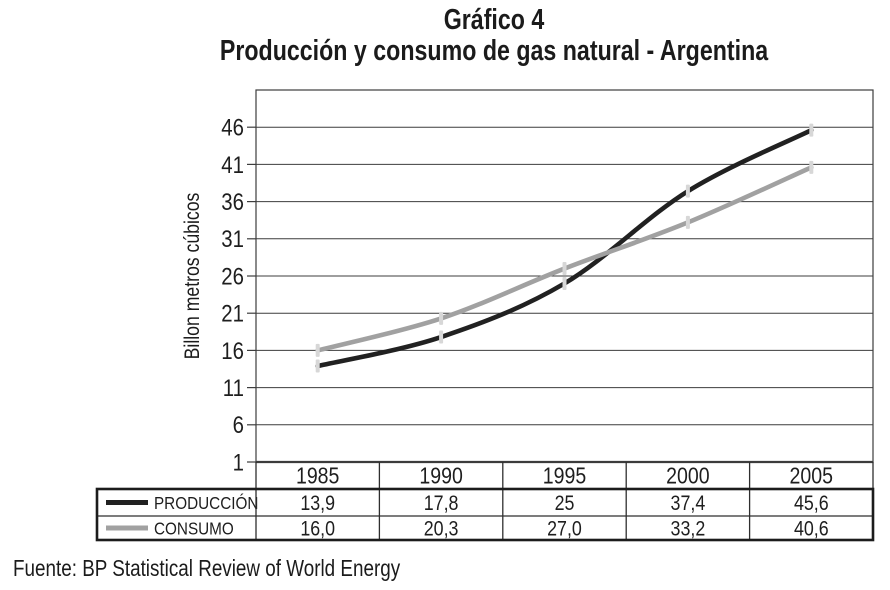 The width and height of the screenshot is (890, 590). Describe the element at coordinates (232, 201) in the screenshot. I see `y-tick-label: 36` at that location.